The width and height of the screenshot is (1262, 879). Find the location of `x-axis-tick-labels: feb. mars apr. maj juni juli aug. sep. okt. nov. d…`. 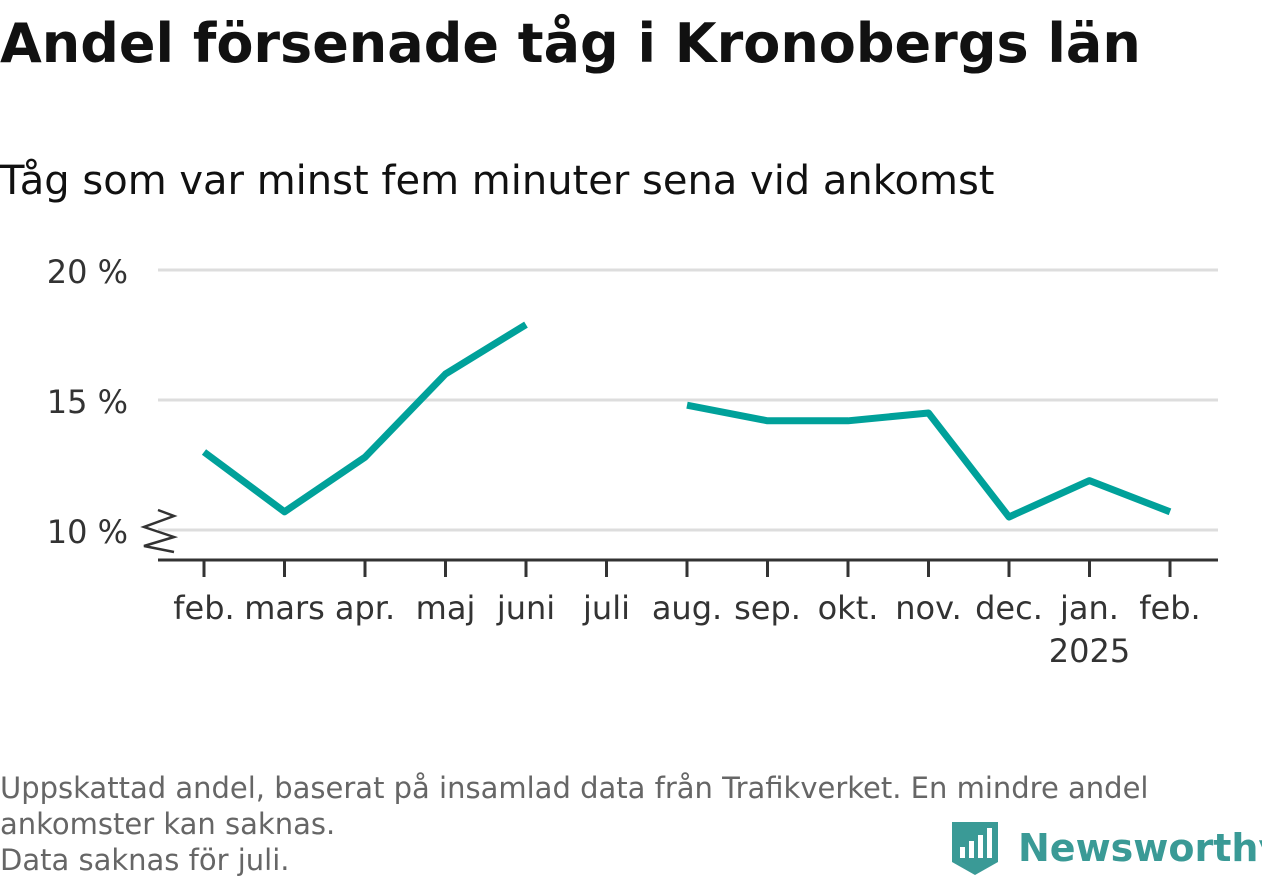

x-axis-tick-labels: feb. mars apr. maj juni juli aug. sep. okt. nov. d… is located at coordinates (686, 629).